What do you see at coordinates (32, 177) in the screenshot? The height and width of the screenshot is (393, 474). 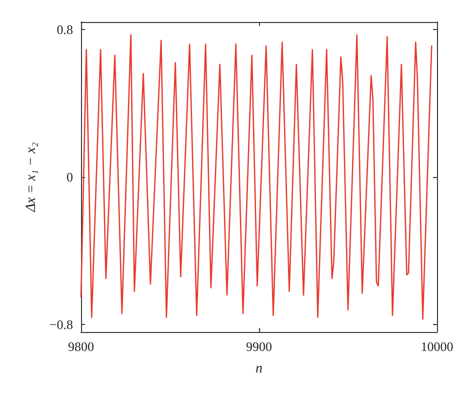 I see `y-axis-title: Δx = x₁ − x₂` at bounding box center [32, 177].